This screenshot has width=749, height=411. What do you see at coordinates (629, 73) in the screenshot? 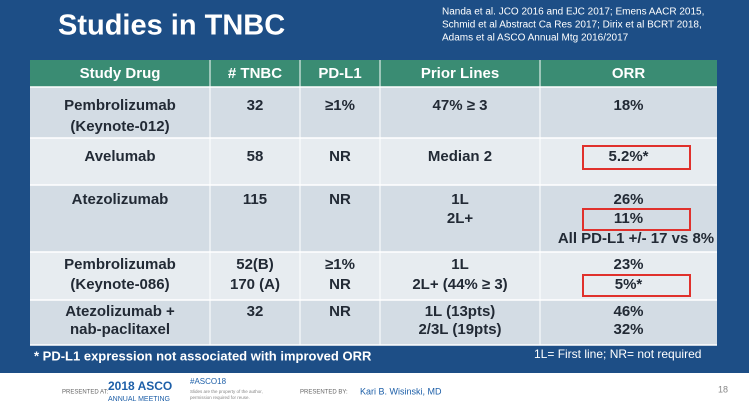
I see `column-header: ORR` at bounding box center [629, 73].